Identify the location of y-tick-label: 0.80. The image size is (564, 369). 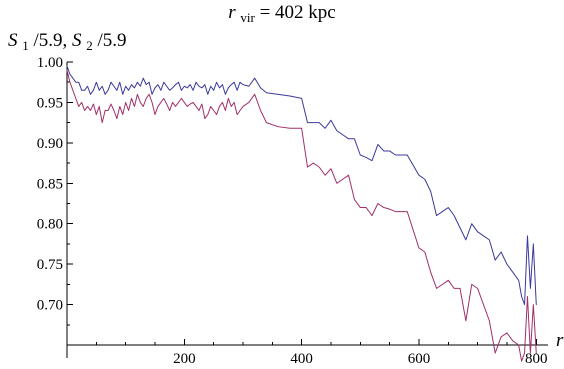
(50, 225).